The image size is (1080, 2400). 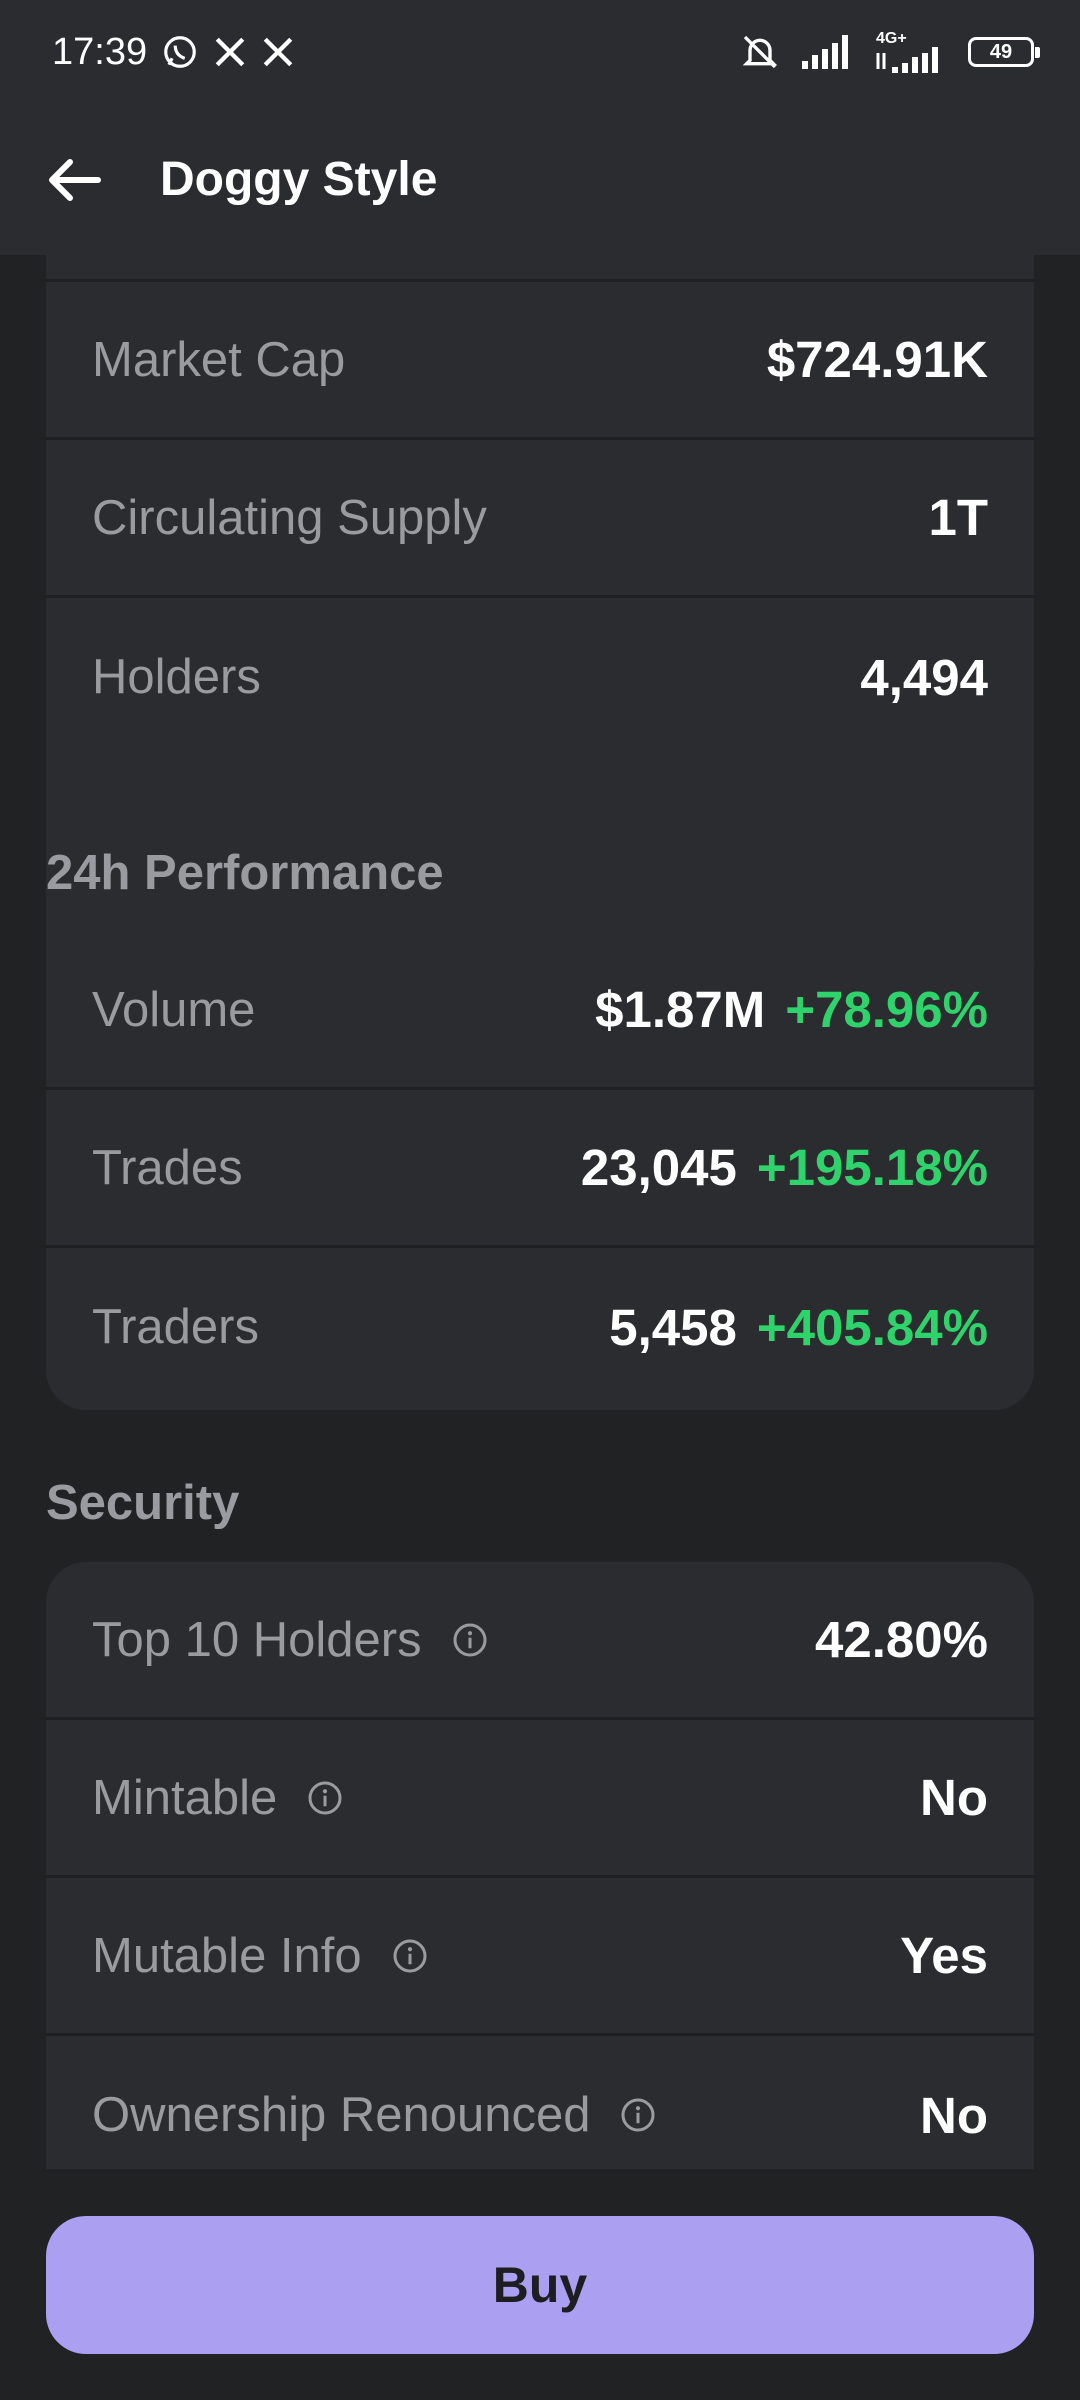 What do you see at coordinates (245, 873) in the screenshot?
I see `section-title-performance: 24h Performance` at bounding box center [245, 873].